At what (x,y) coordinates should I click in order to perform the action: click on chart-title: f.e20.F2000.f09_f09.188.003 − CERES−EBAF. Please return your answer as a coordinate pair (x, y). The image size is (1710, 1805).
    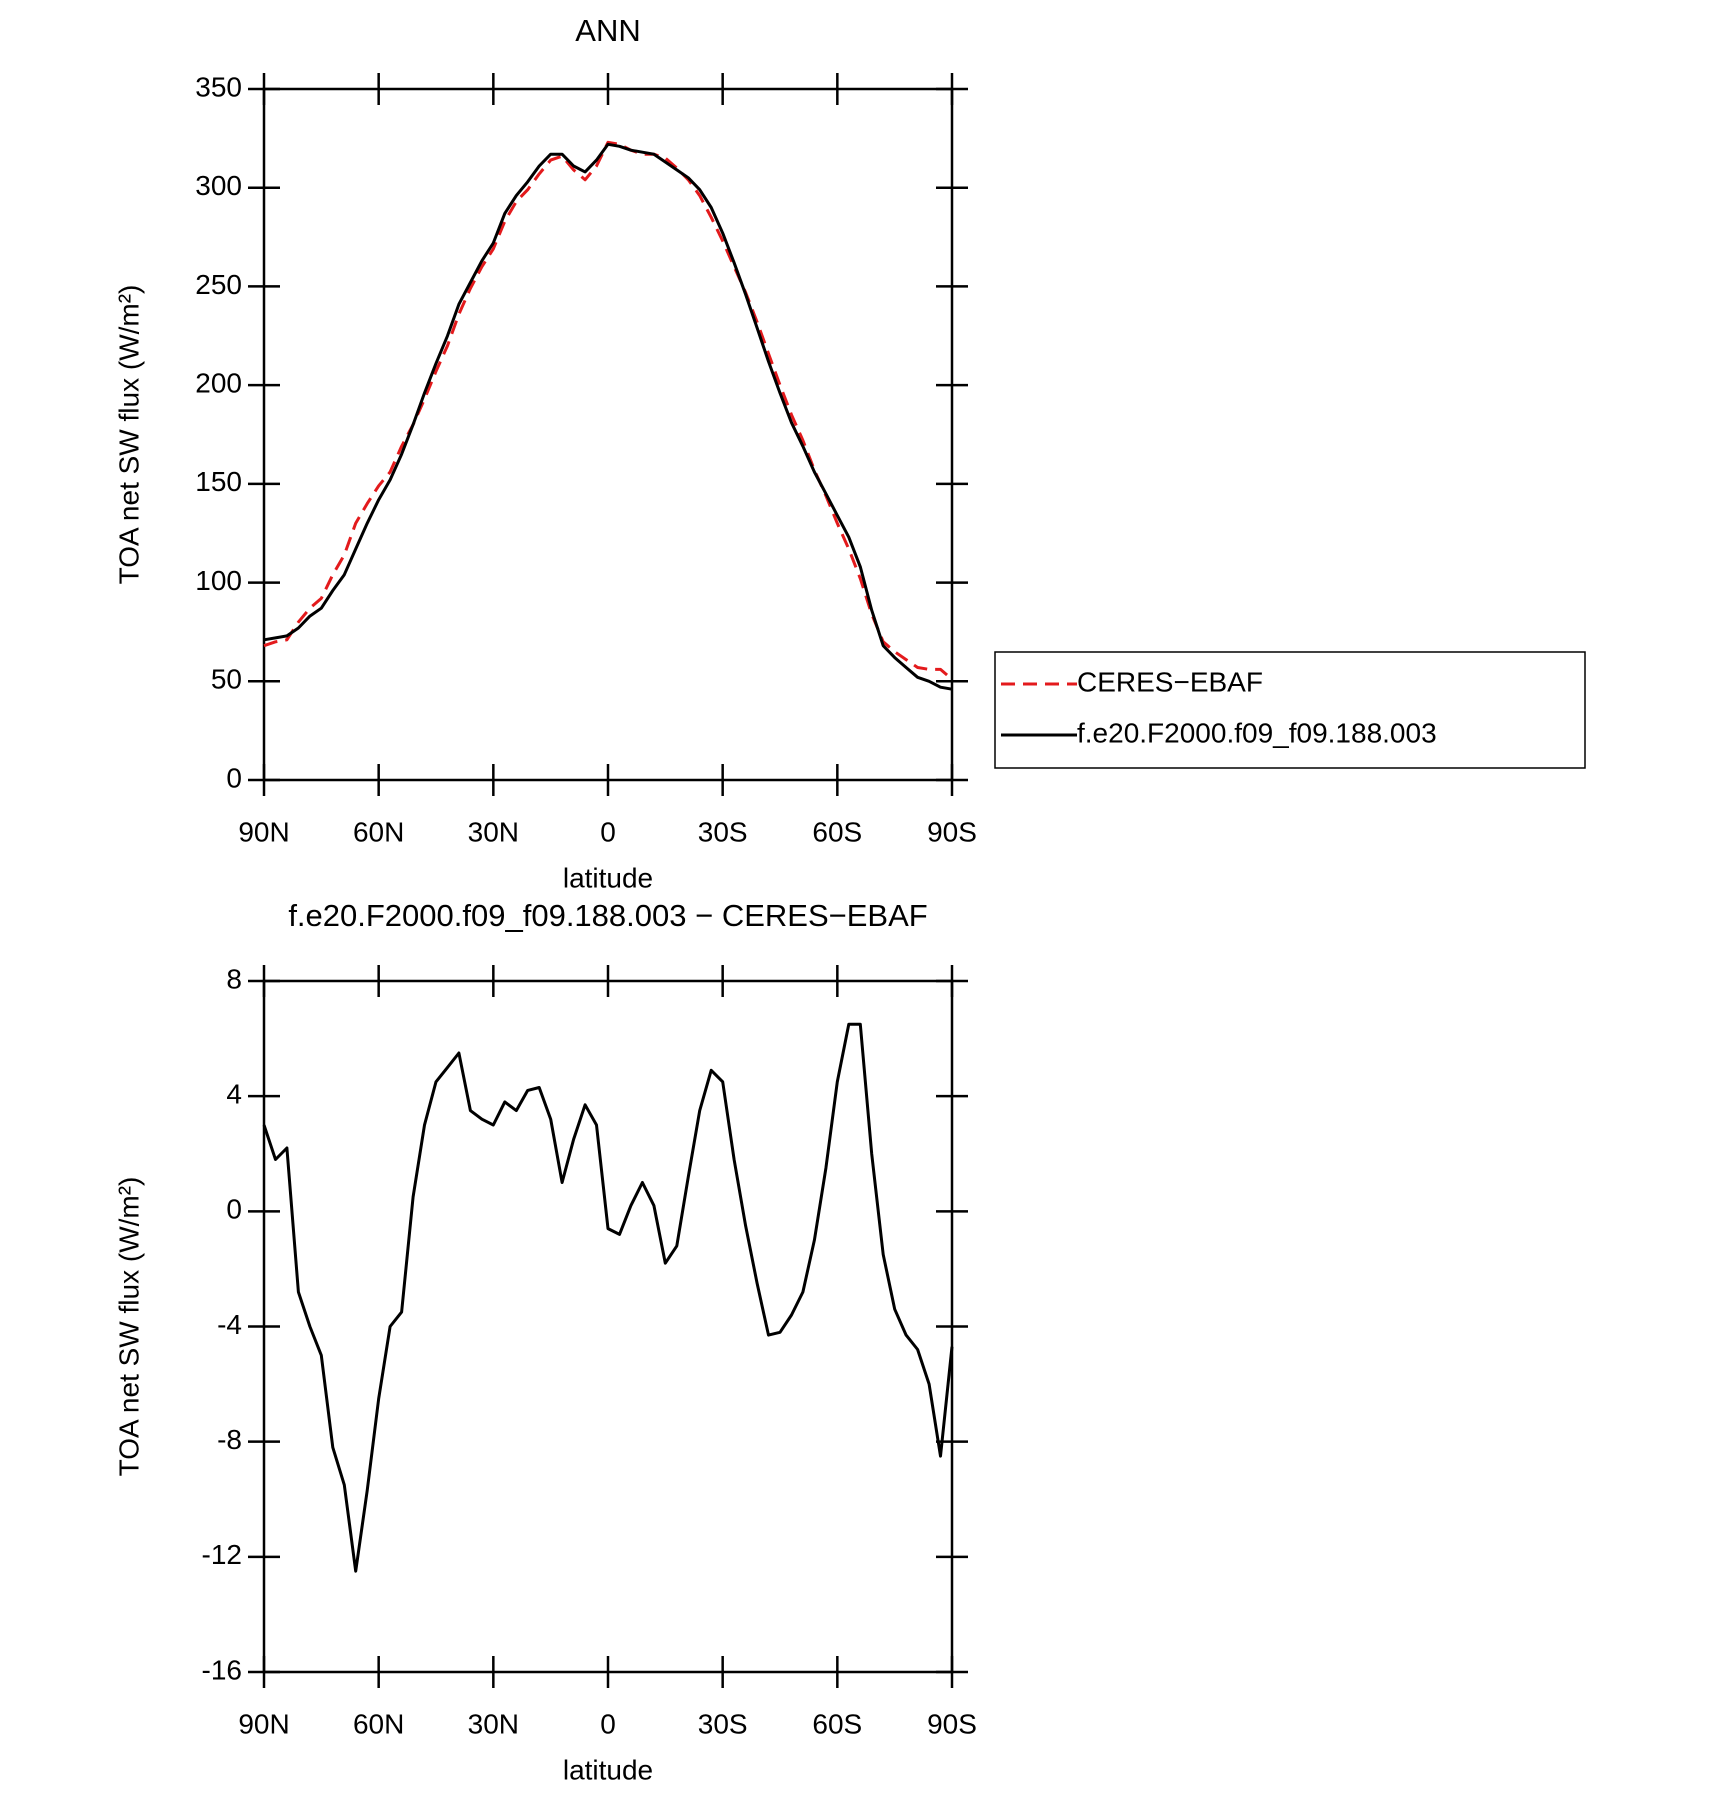
    Looking at the image, I should click on (607, 915).